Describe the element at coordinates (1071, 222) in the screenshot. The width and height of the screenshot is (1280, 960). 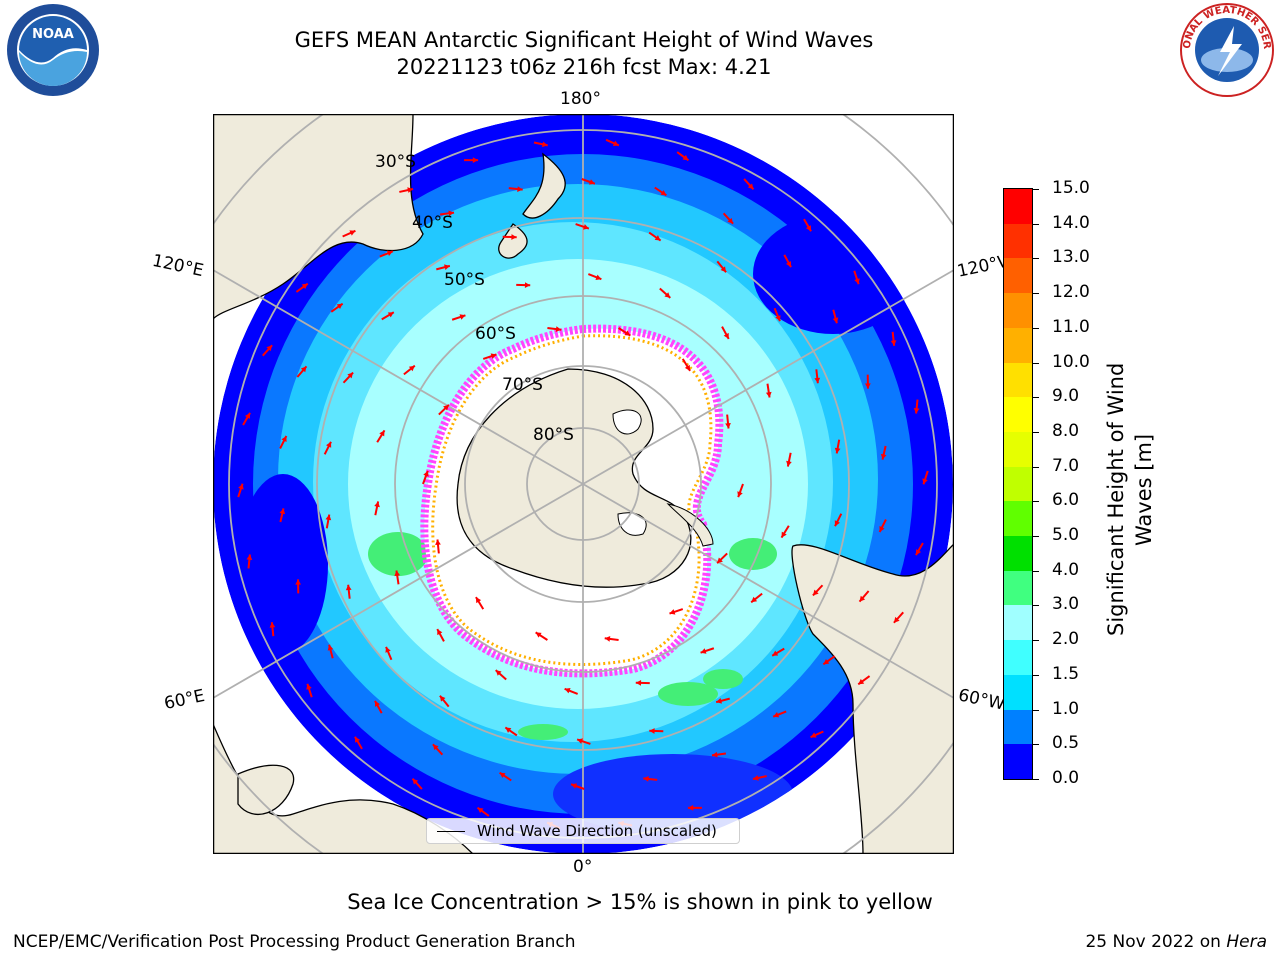
I see `colorbar-tick-label: 14.0` at that location.